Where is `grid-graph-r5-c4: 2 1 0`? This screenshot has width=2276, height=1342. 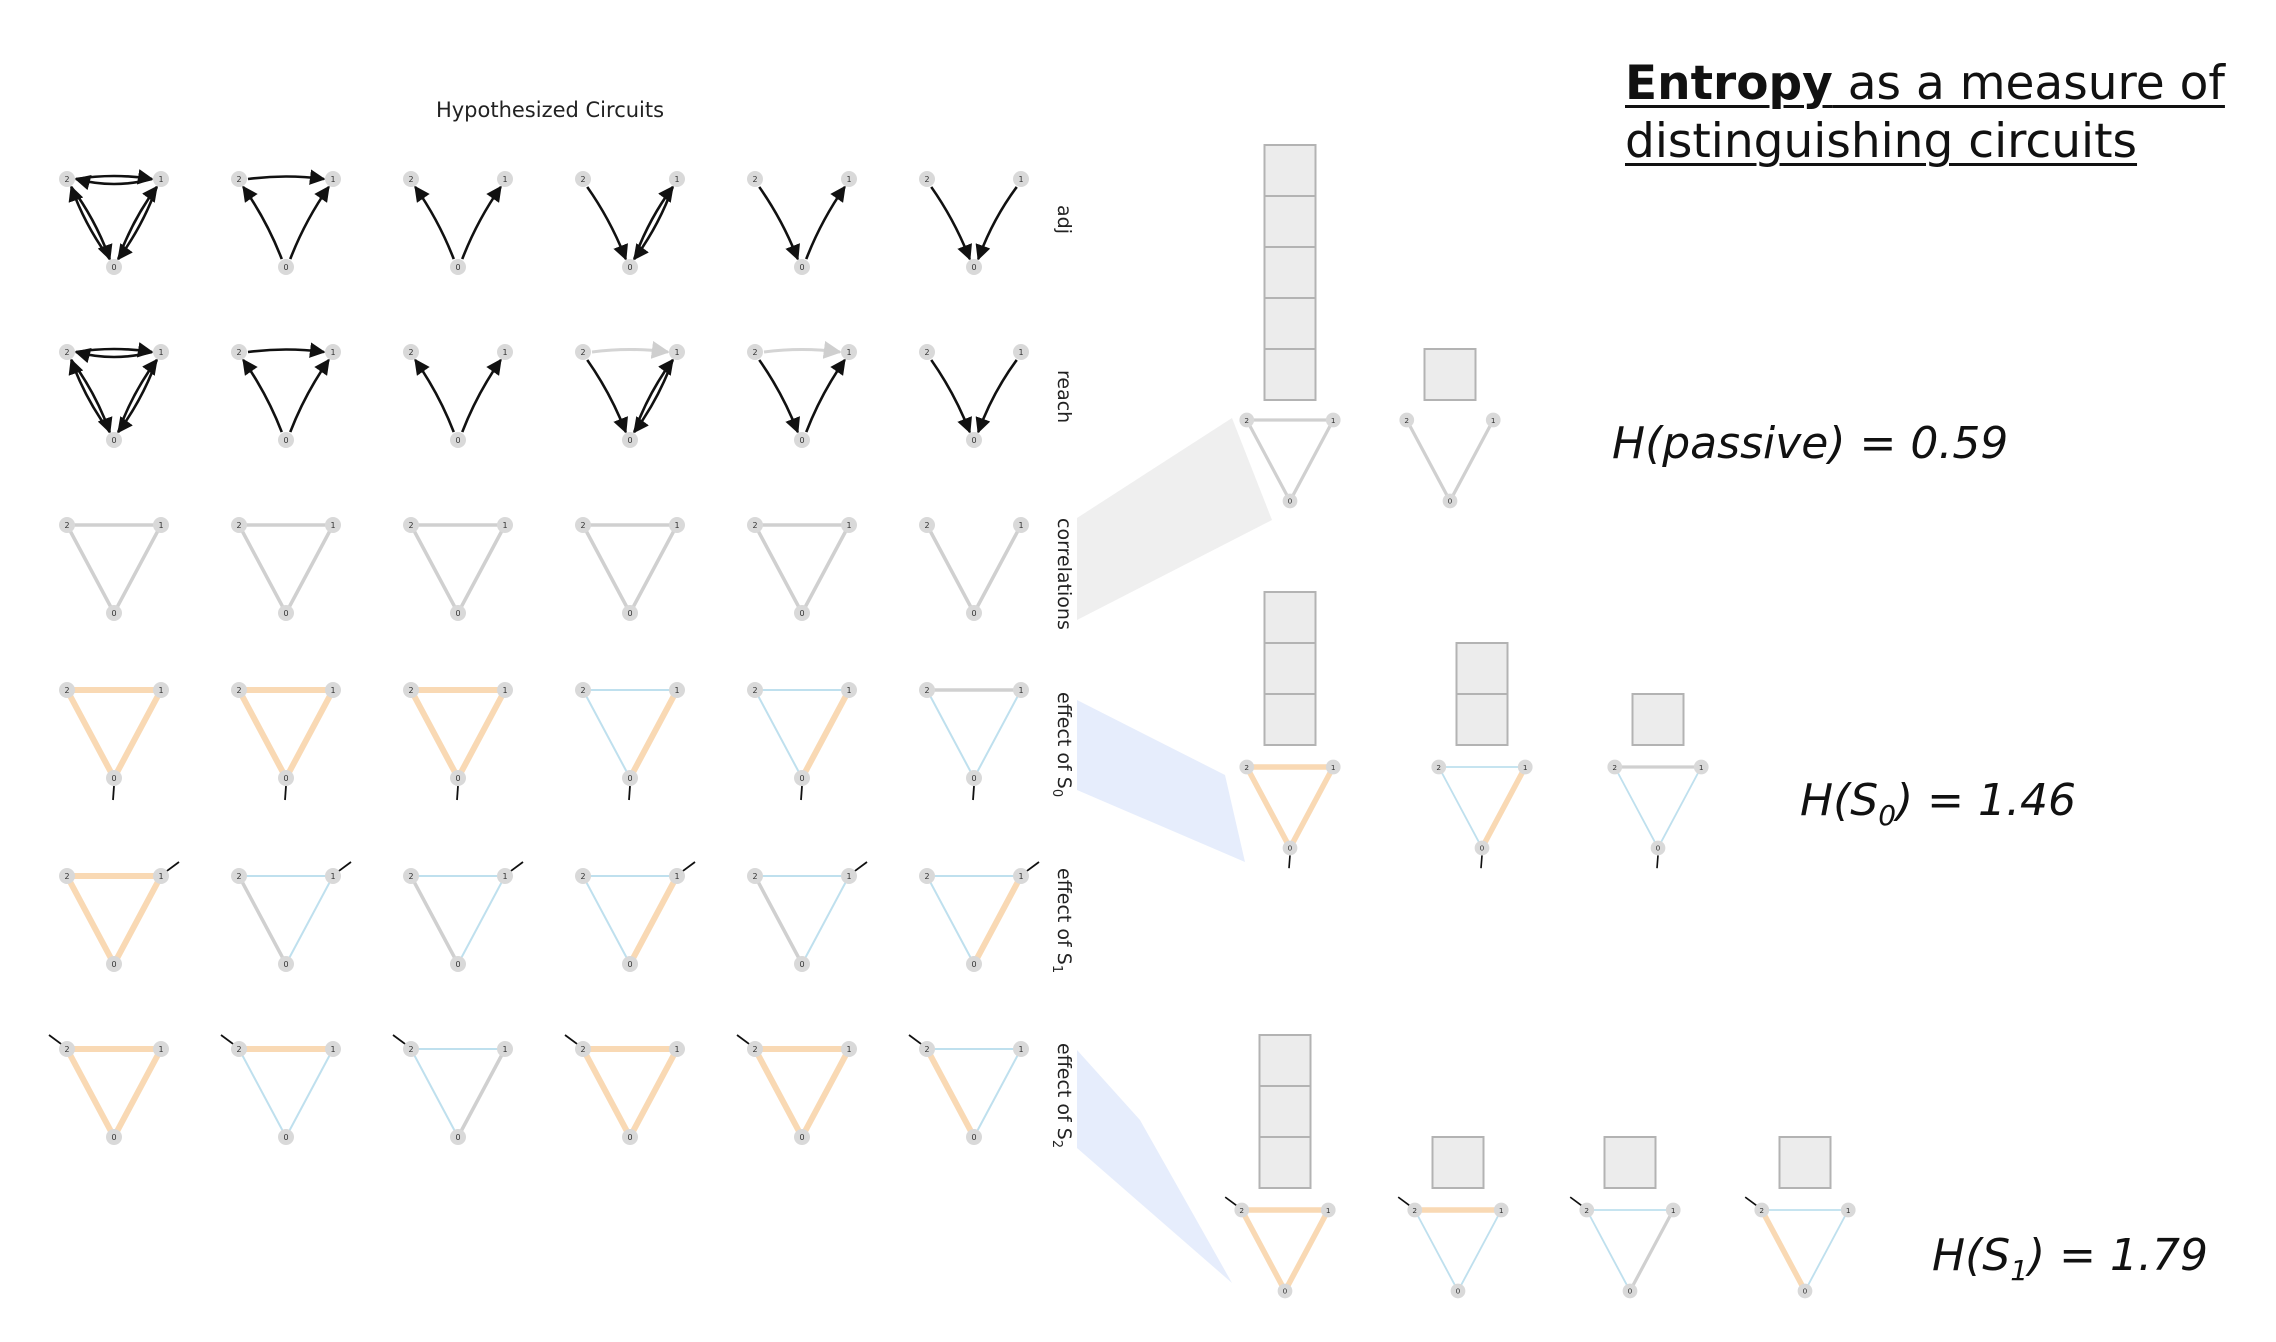
grid-graph-r5-c4: 2 1 0 is located at coordinates (796, 1089).